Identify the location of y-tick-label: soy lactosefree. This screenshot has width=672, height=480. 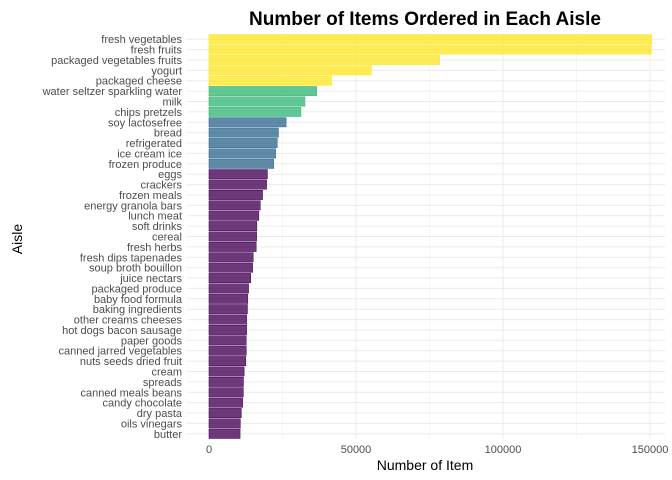
(145, 123).